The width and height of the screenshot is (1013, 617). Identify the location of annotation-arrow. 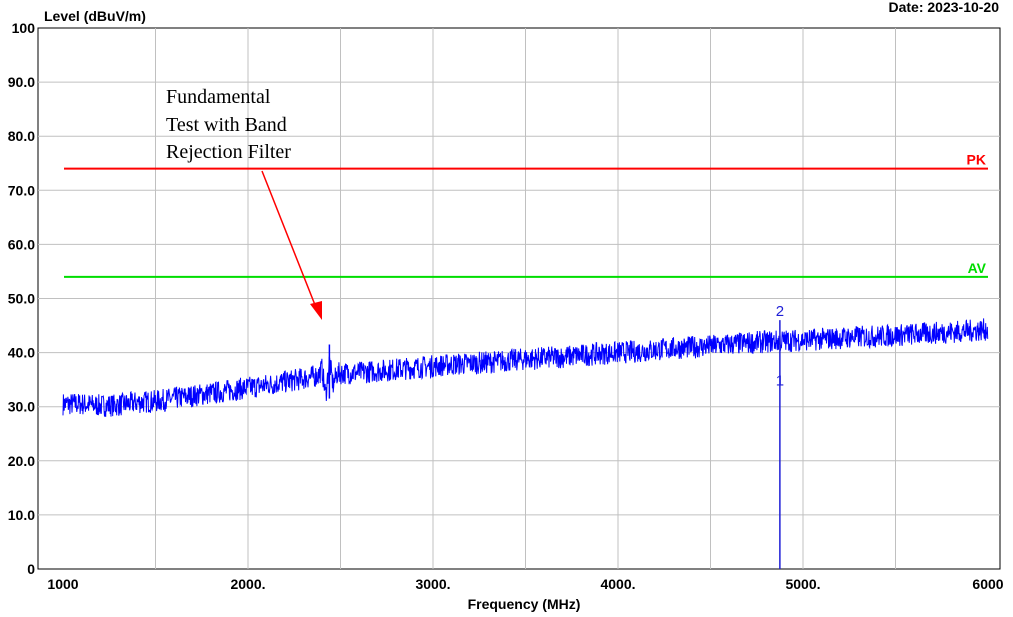
(289, 240).